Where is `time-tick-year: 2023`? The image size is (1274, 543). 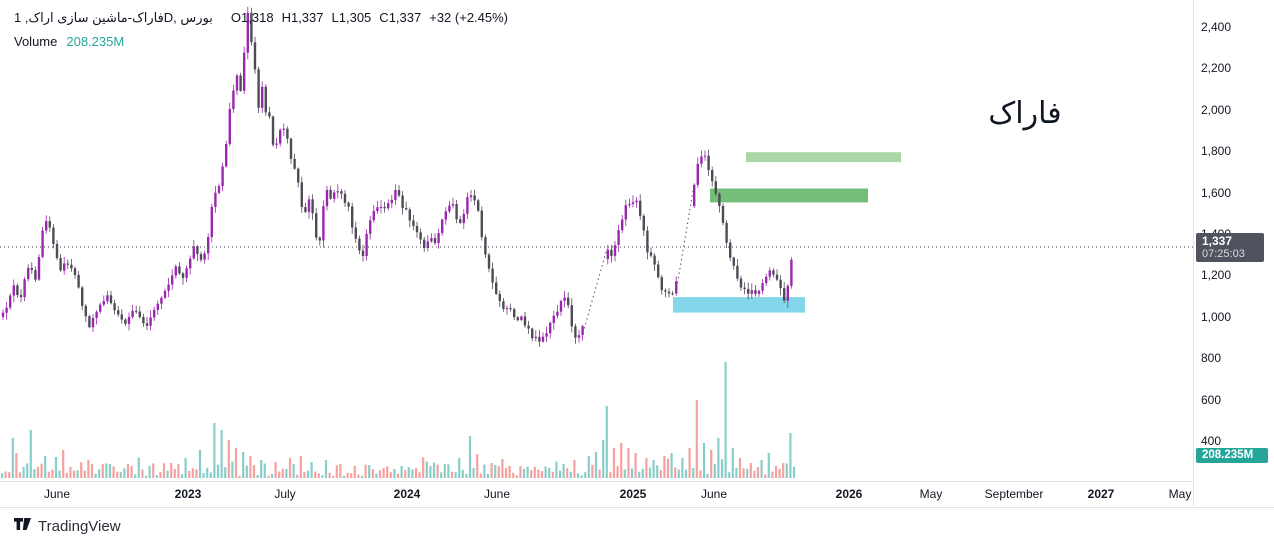 time-tick-year: 2023 is located at coordinates (188, 494).